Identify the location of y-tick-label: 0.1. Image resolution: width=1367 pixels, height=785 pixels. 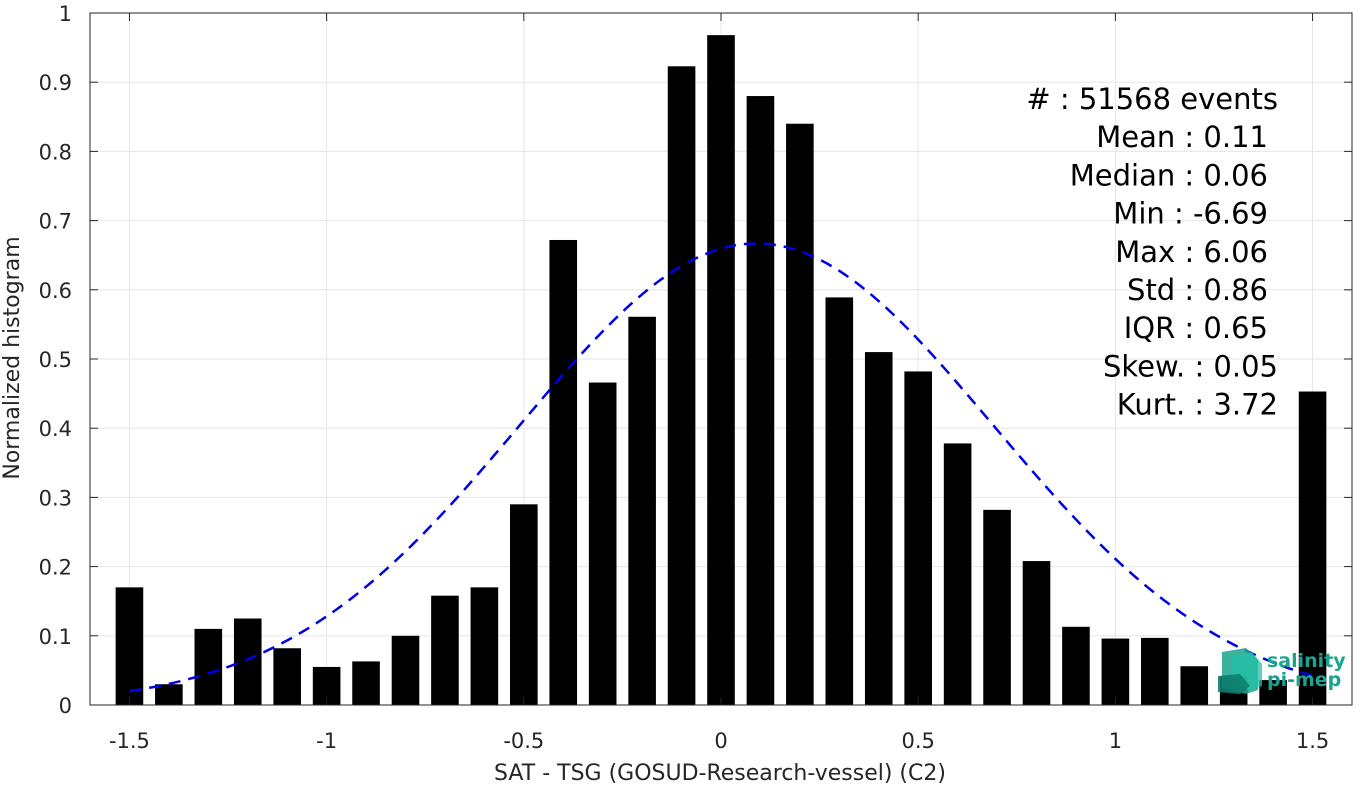
(55, 637).